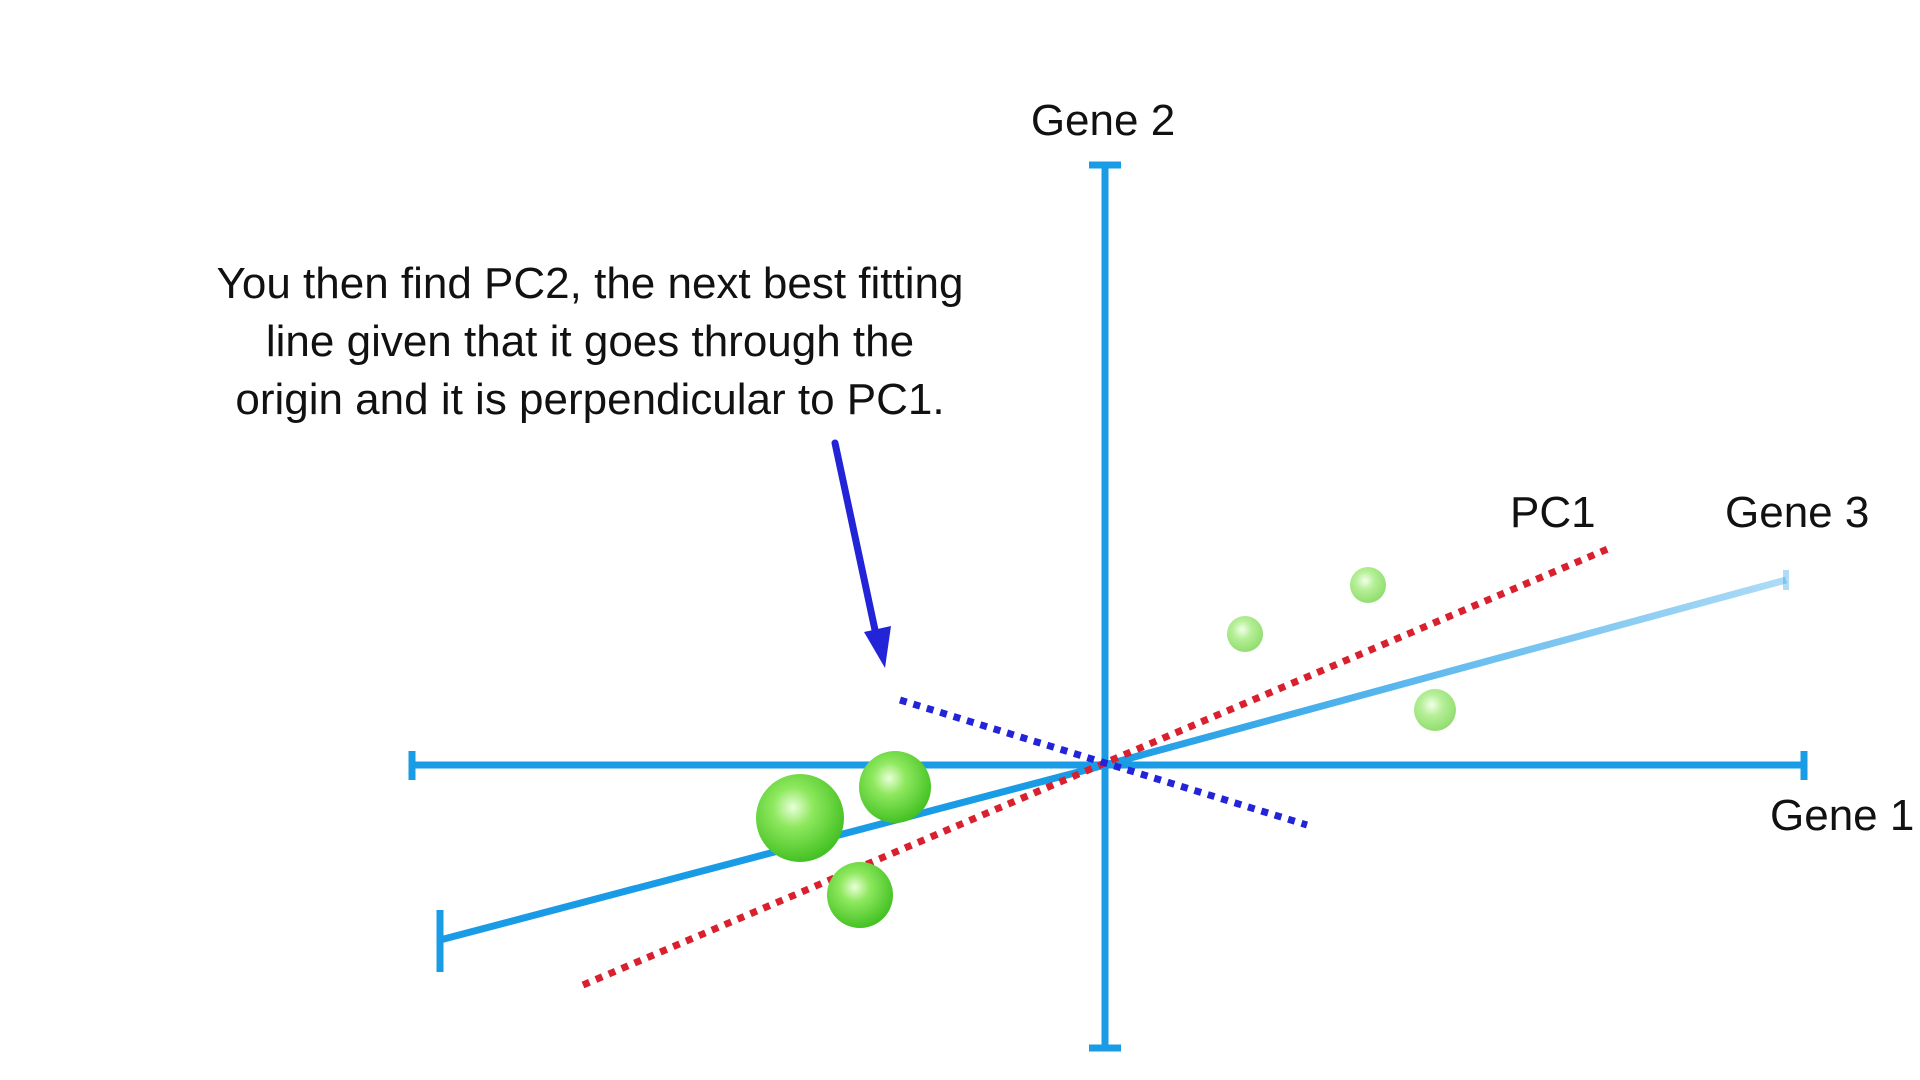 This screenshot has width=1920, height=1080. I want to click on caption-line-2: line given that it goes through the, so click(590, 341).